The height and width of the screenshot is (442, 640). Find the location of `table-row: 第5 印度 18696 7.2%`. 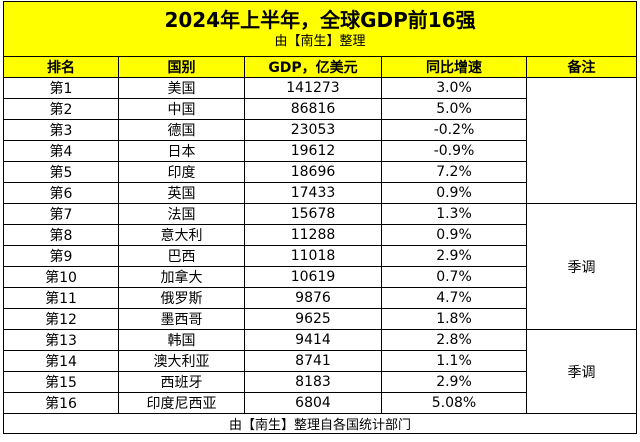

table-row: 第5 印度 18696 7.2% is located at coordinates (320, 172).